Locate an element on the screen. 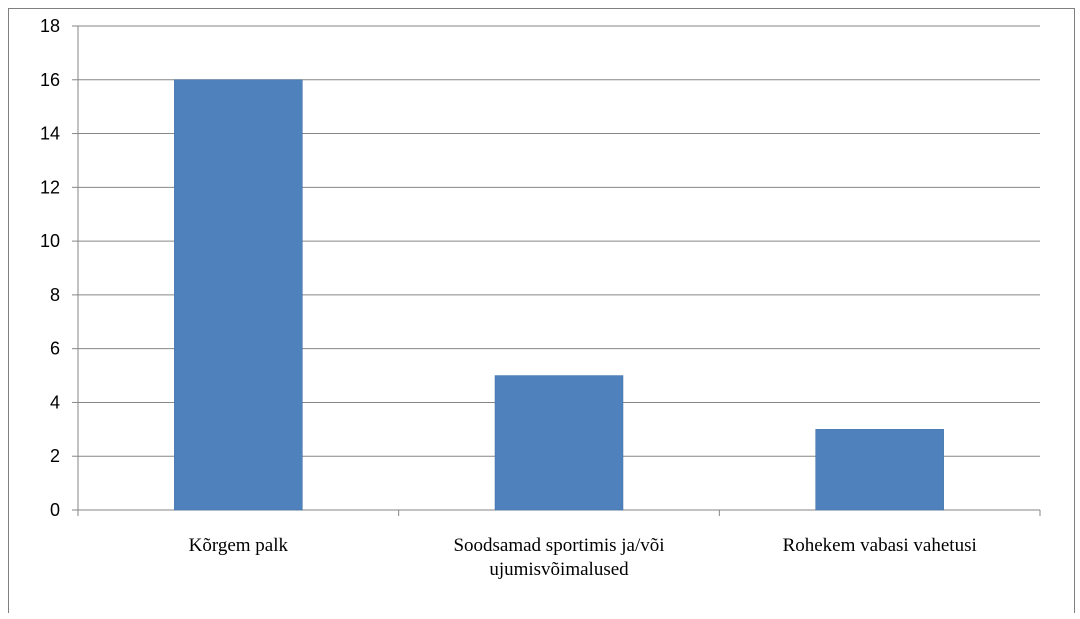  y-tick-label: 0 is located at coordinates (55, 510).